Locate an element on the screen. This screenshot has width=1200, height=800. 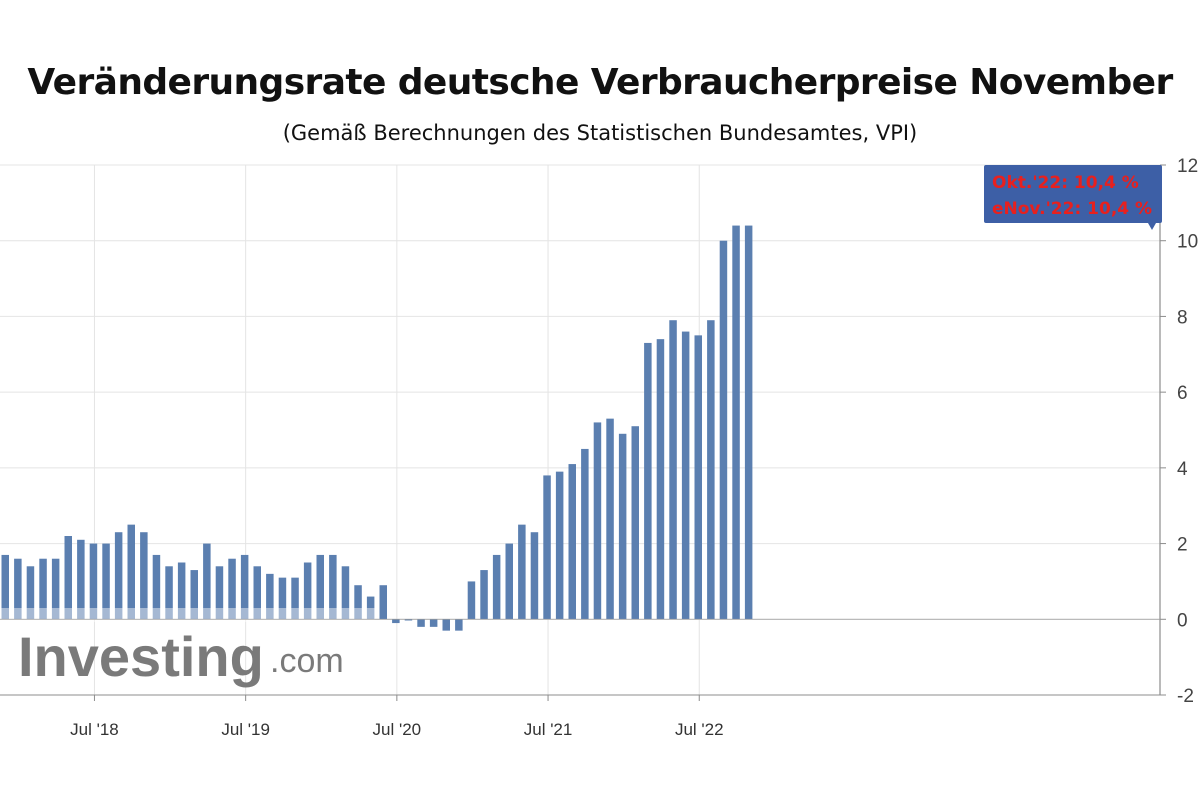
watermark-logo: Investing .com is located at coordinates (181, 656).